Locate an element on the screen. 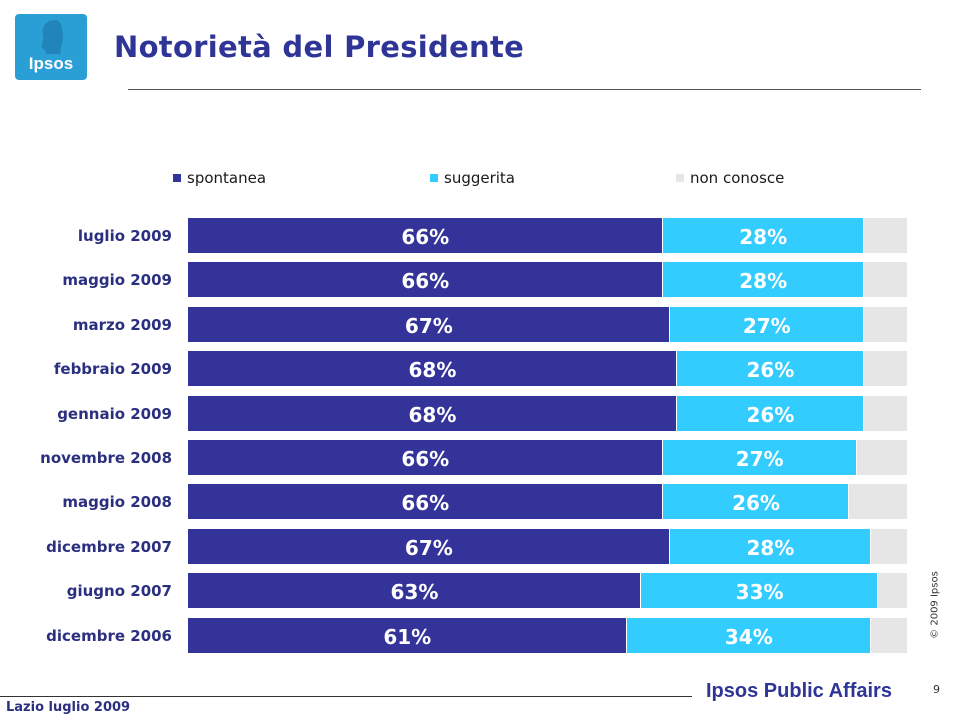  category-label: giugno 2007 is located at coordinates (119, 591).